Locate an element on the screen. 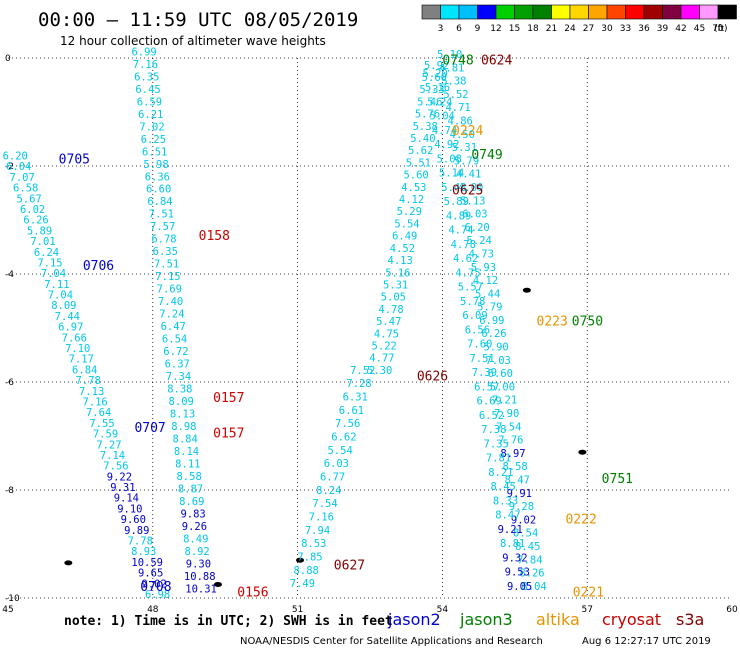 The image size is (740, 650). colorbar-label: 36 is located at coordinates (644, 29).